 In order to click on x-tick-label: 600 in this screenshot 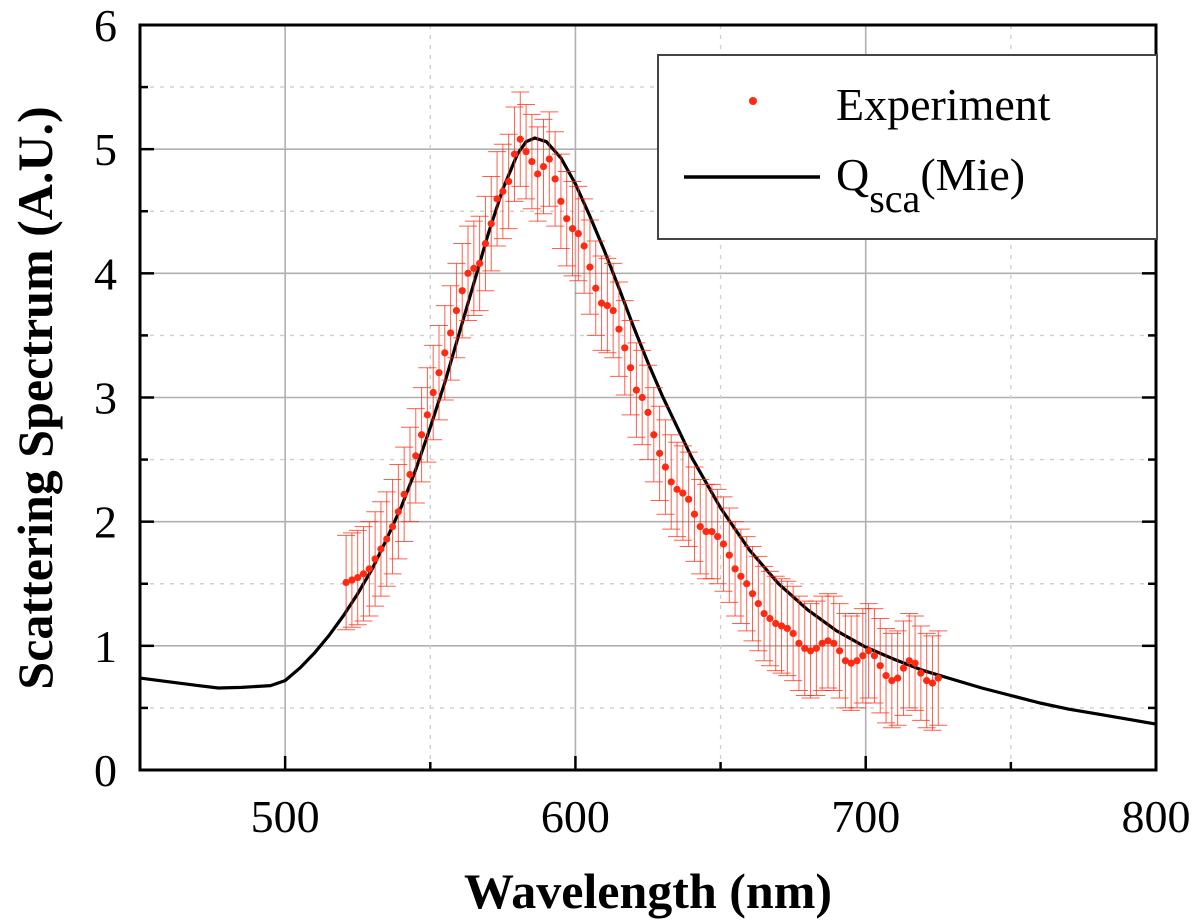, I will do `click(575, 816)`.